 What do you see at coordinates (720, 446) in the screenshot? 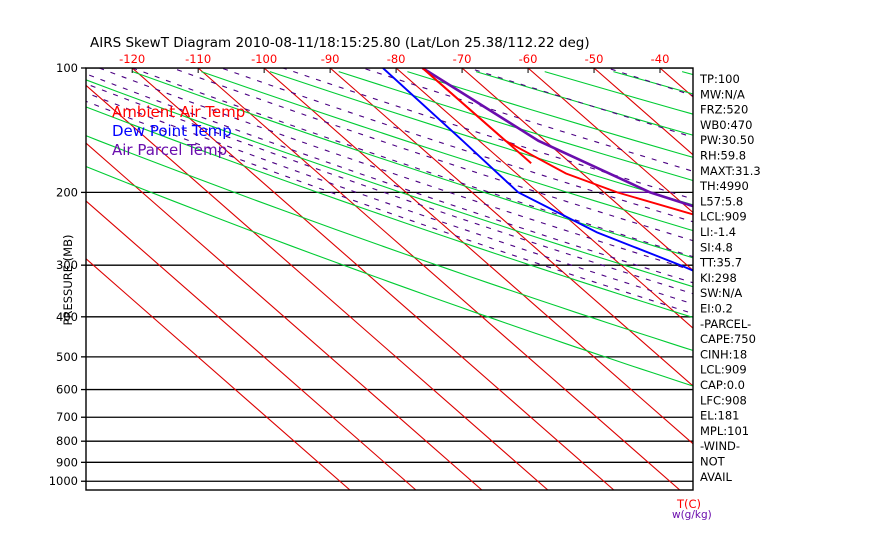
I see `index-24: -WIND-` at bounding box center [720, 446].